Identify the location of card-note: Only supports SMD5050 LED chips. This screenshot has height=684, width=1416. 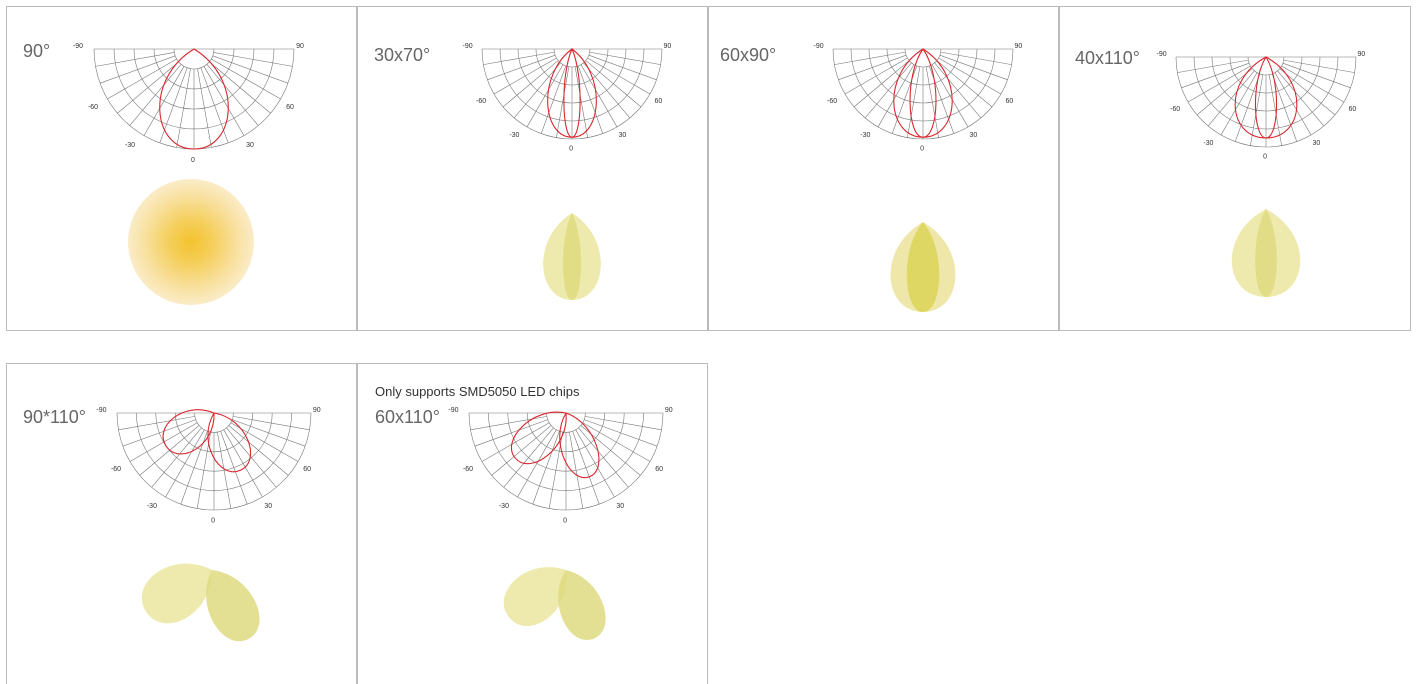
(477, 391).